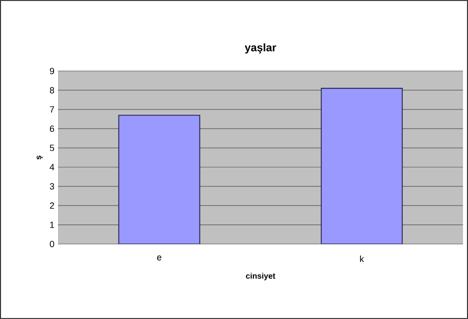  Describe the element at coordinates (52, 244) in the screenshot. I see `y-tick-label: 0` at that location.